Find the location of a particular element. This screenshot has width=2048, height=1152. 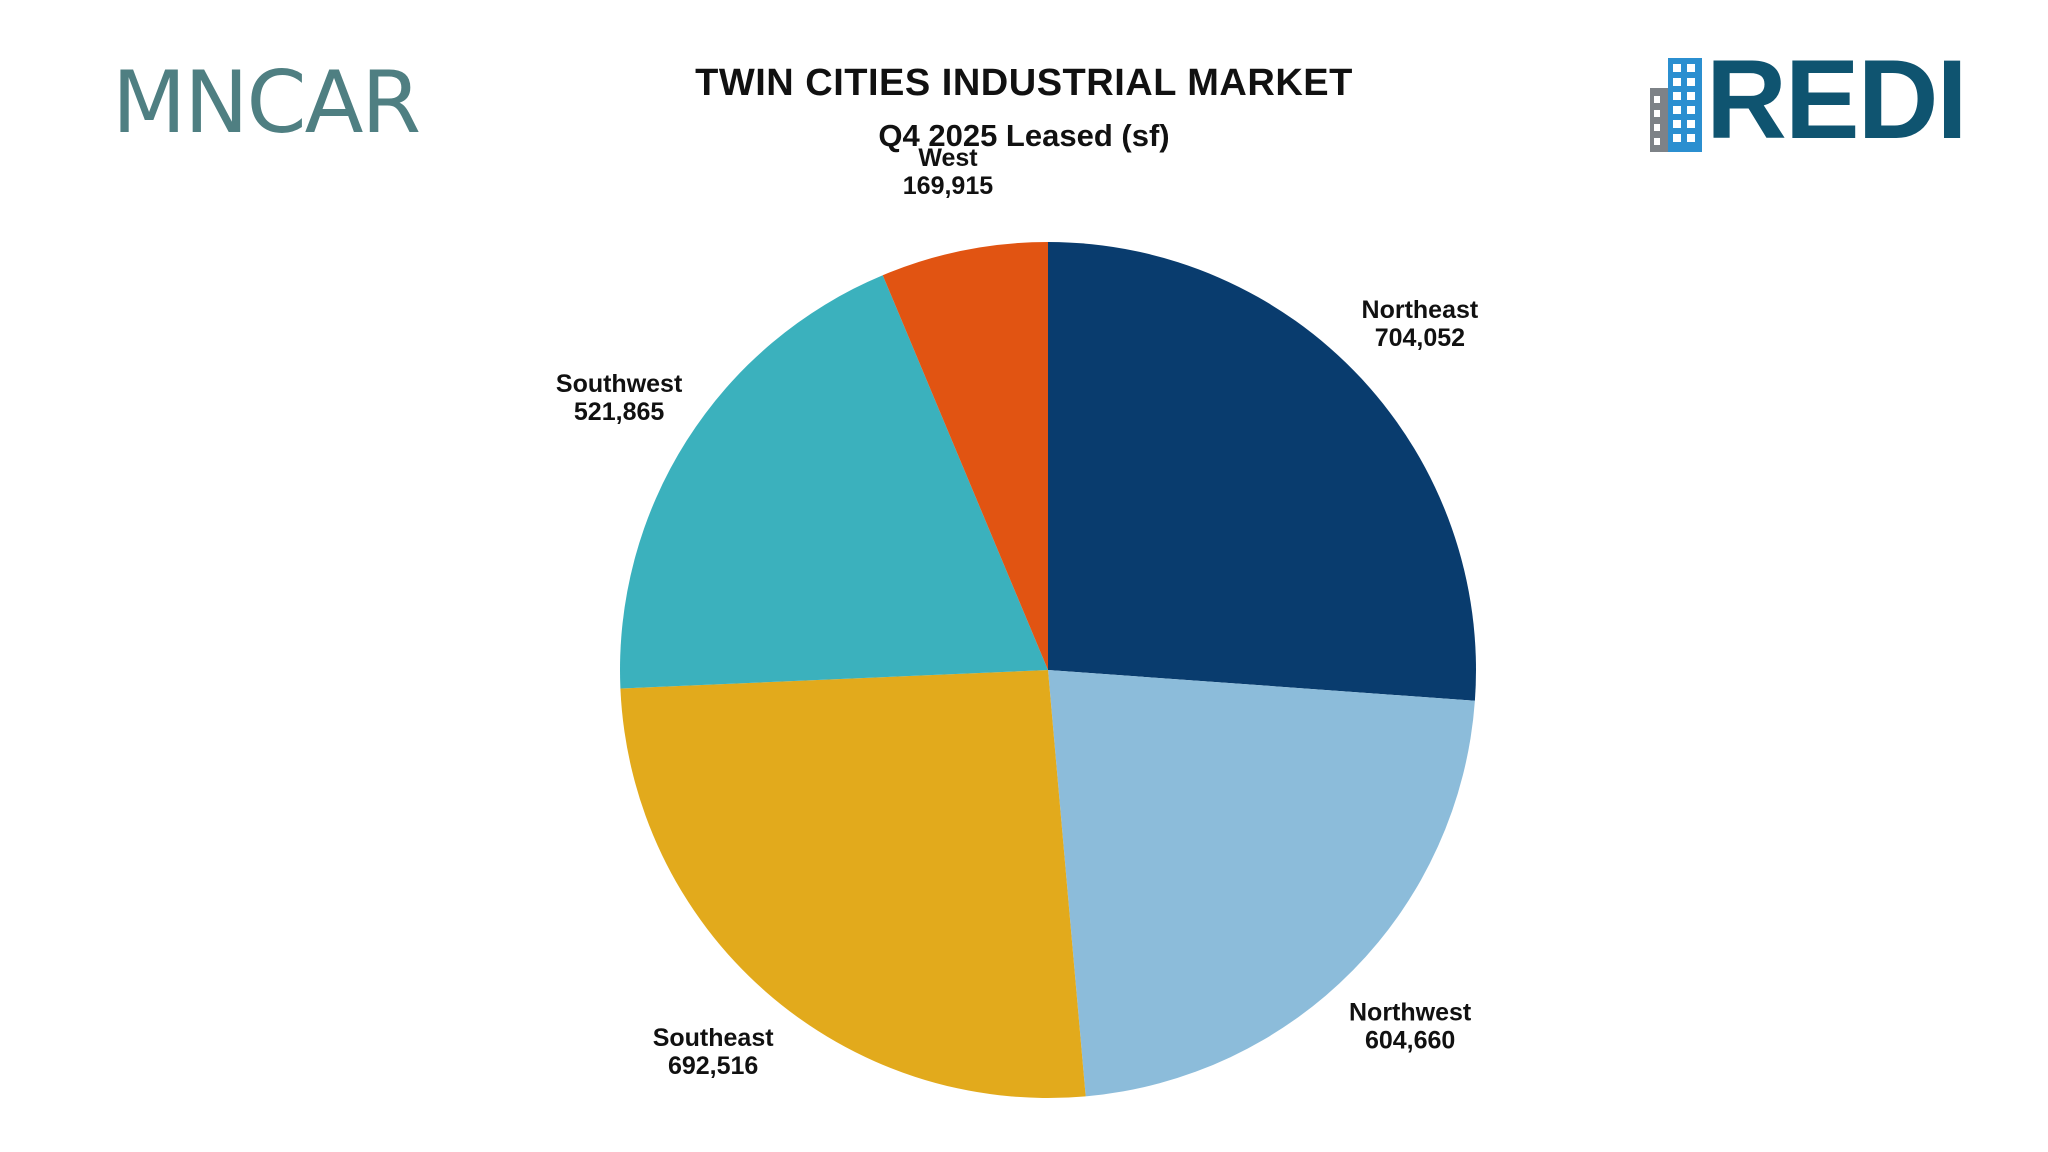

mncar-logo-text: MNCAR is located at coordinates (266, 103).